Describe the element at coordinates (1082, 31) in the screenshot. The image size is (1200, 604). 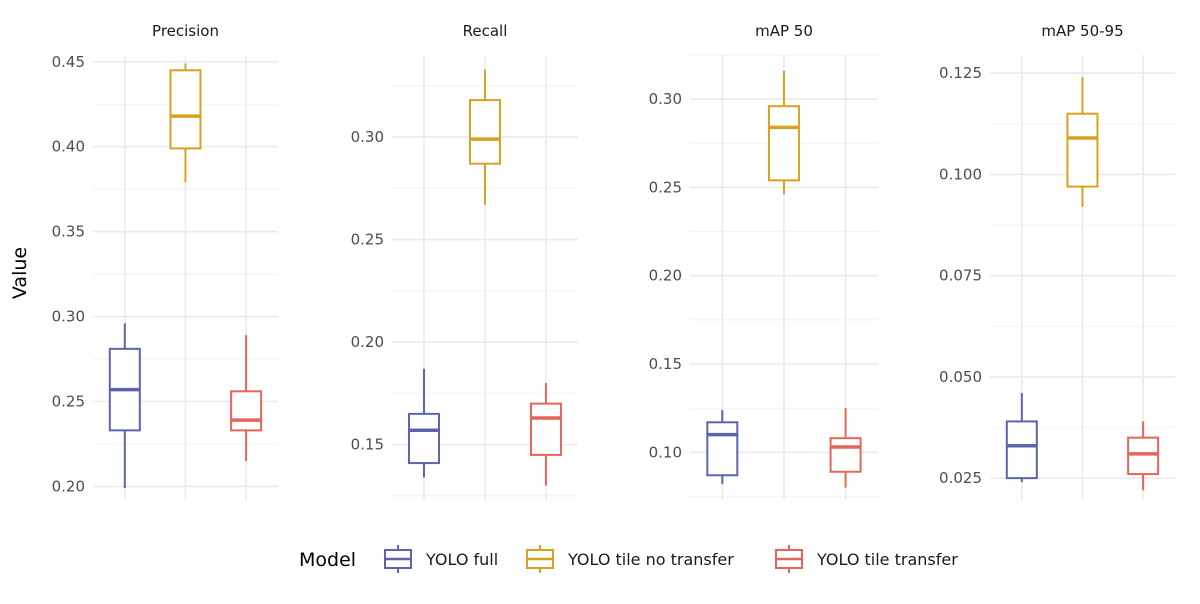
I see `panel-title: mAP 50-95` at that location.